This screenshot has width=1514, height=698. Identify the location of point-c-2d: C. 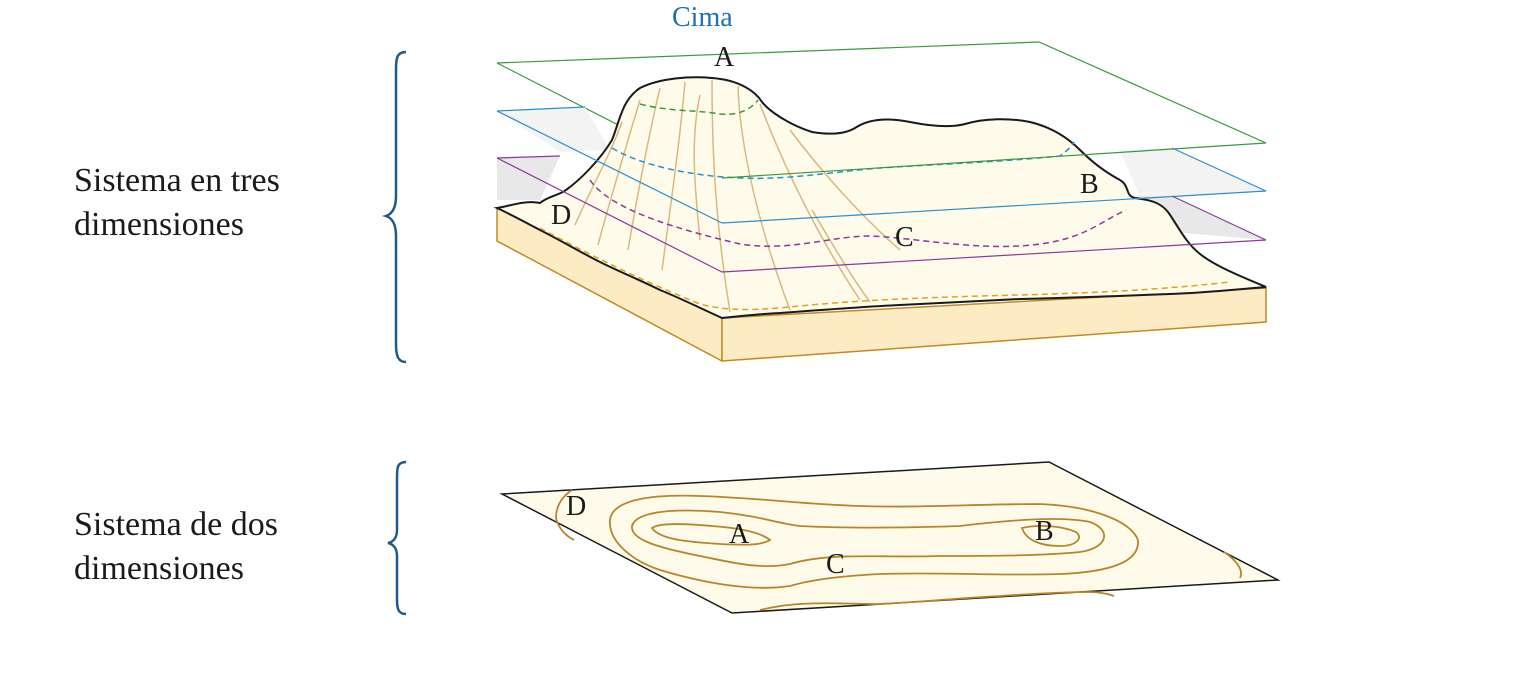
(835, 564).